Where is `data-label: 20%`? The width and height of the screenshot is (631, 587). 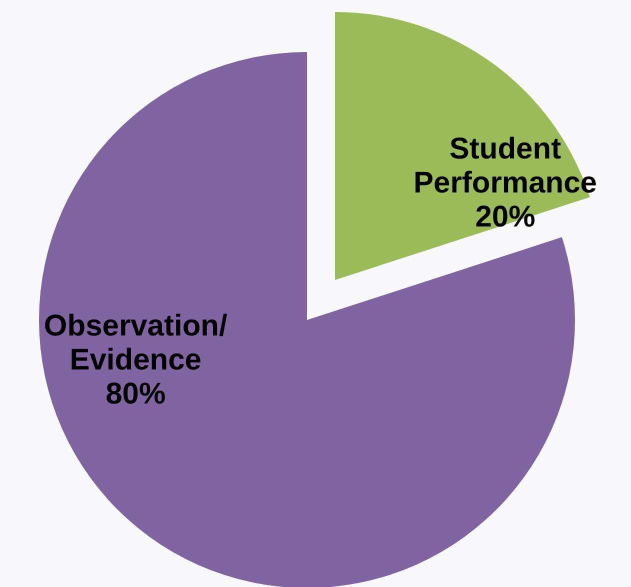
data-label: 20% is located at coordinates (505, 217).